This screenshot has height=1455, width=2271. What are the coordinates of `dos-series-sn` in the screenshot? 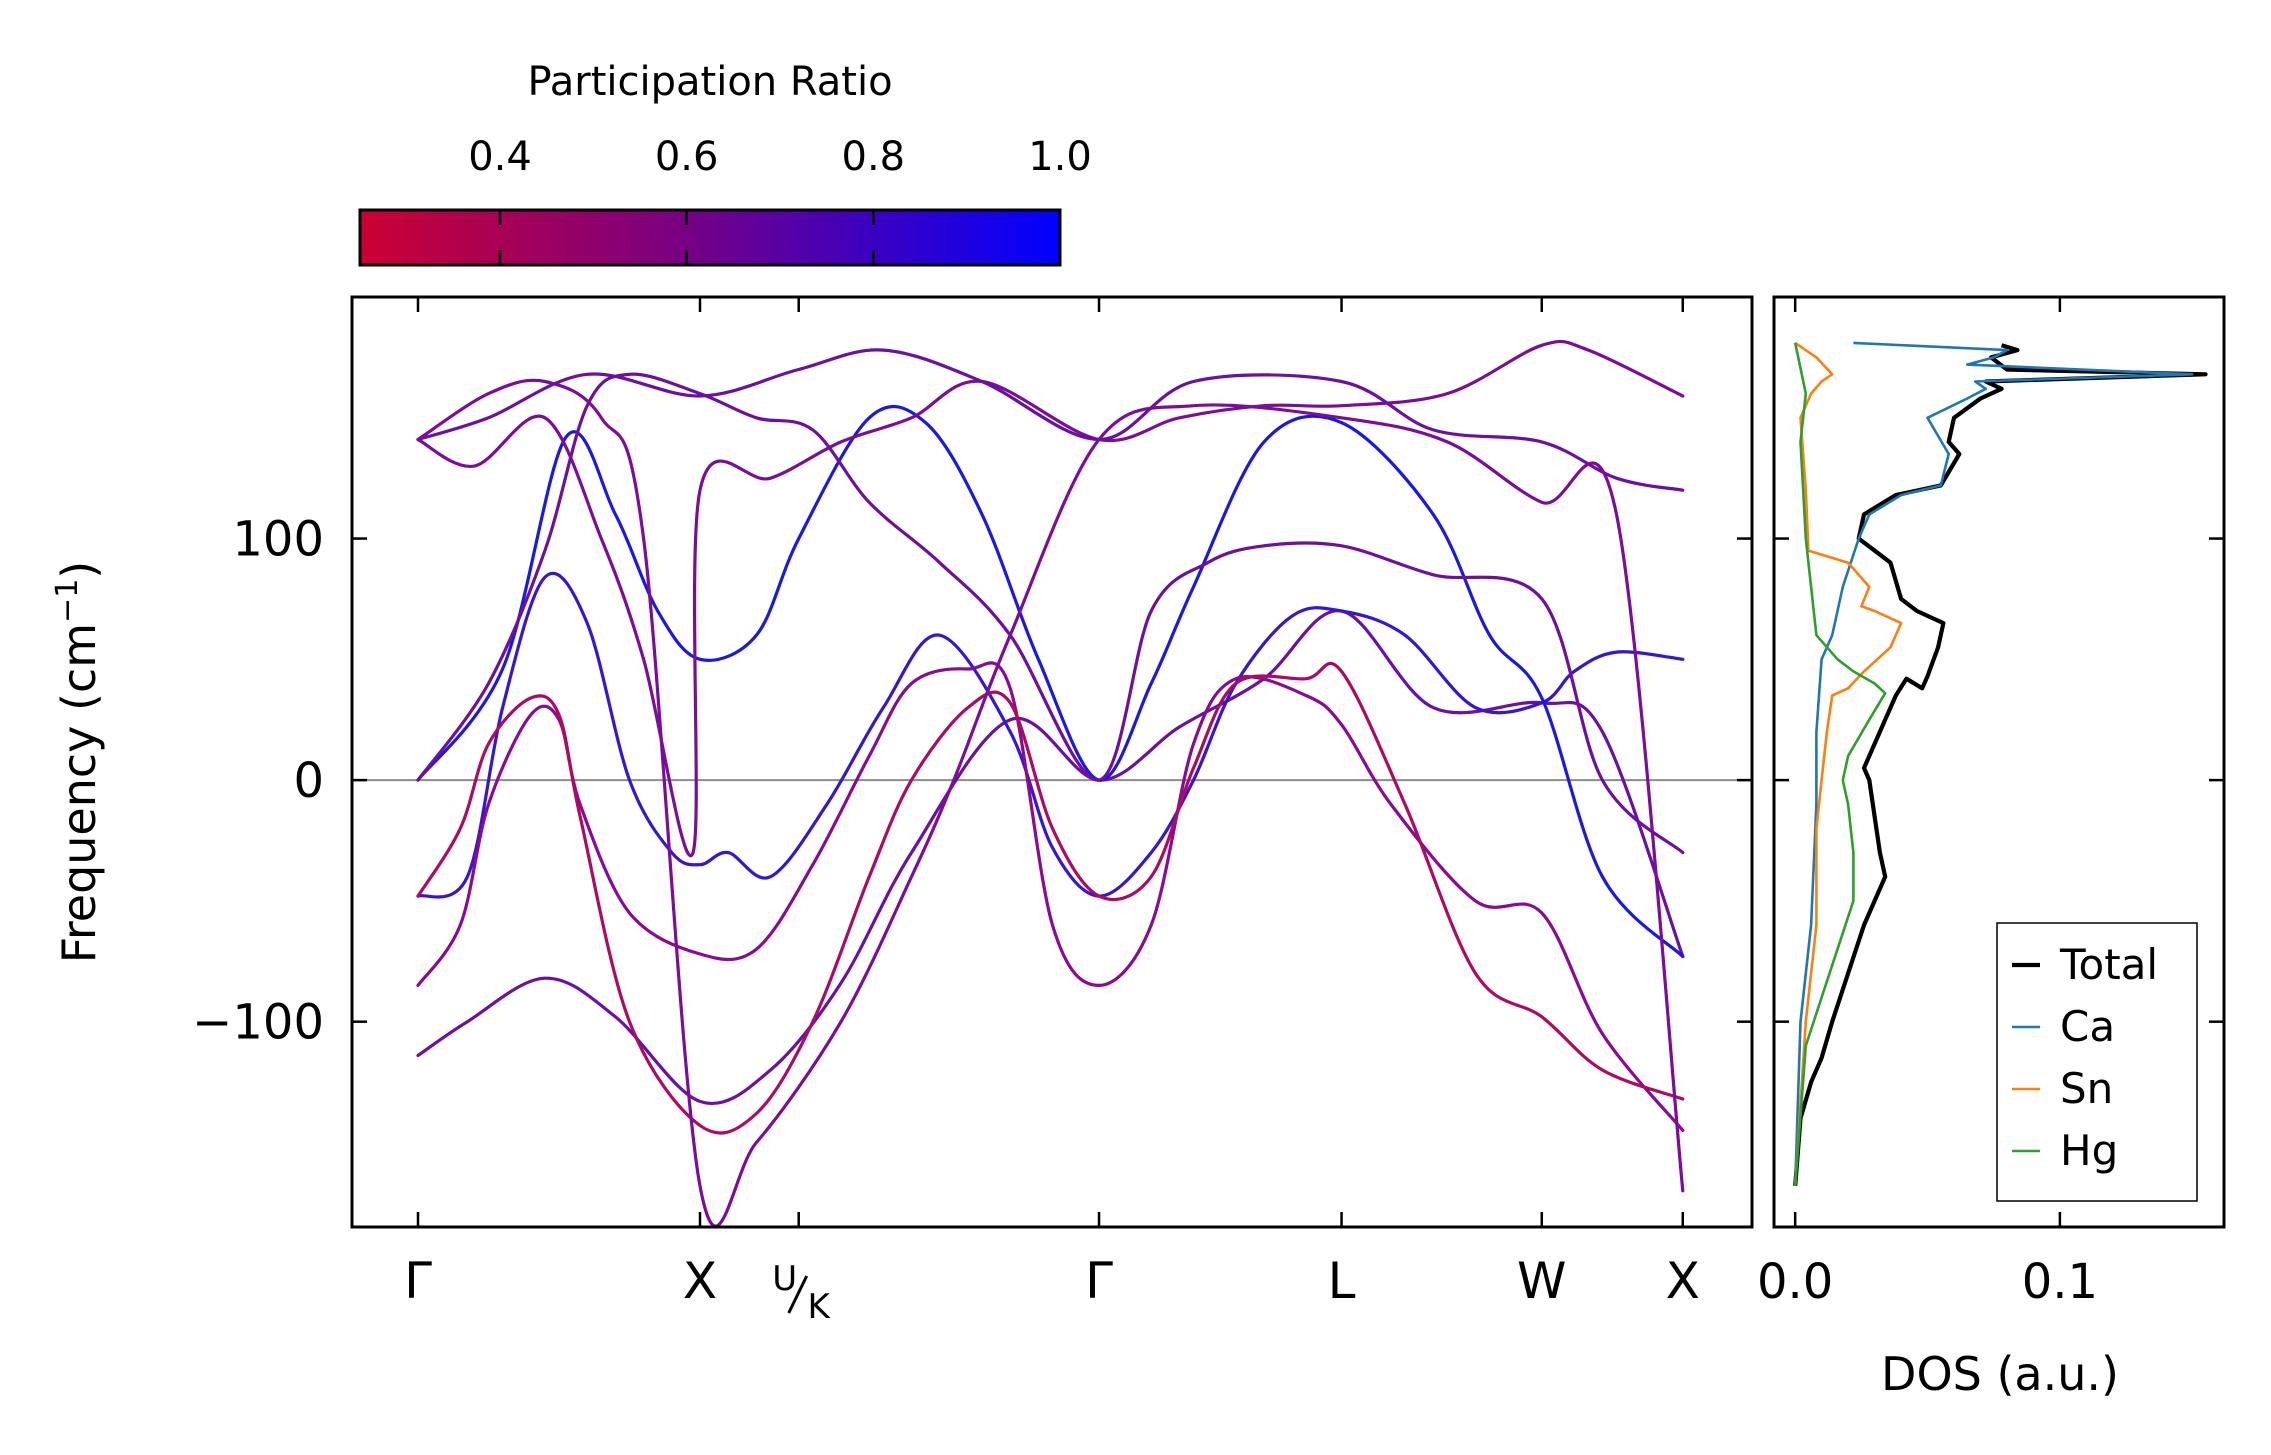 It's located at (1848, 763).